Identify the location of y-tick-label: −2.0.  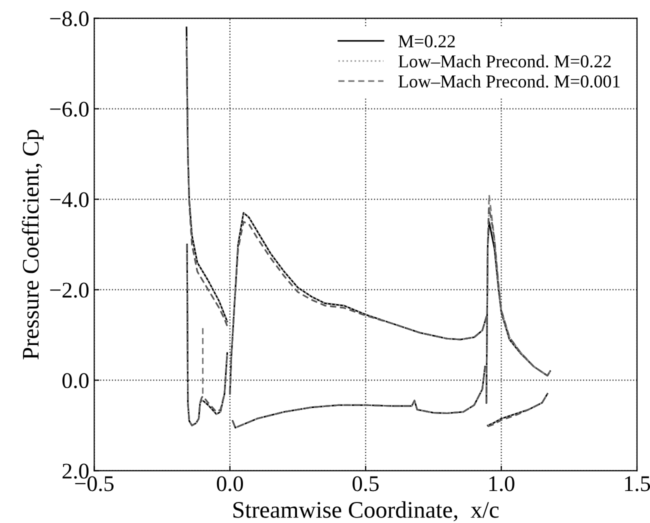
(69, 290).